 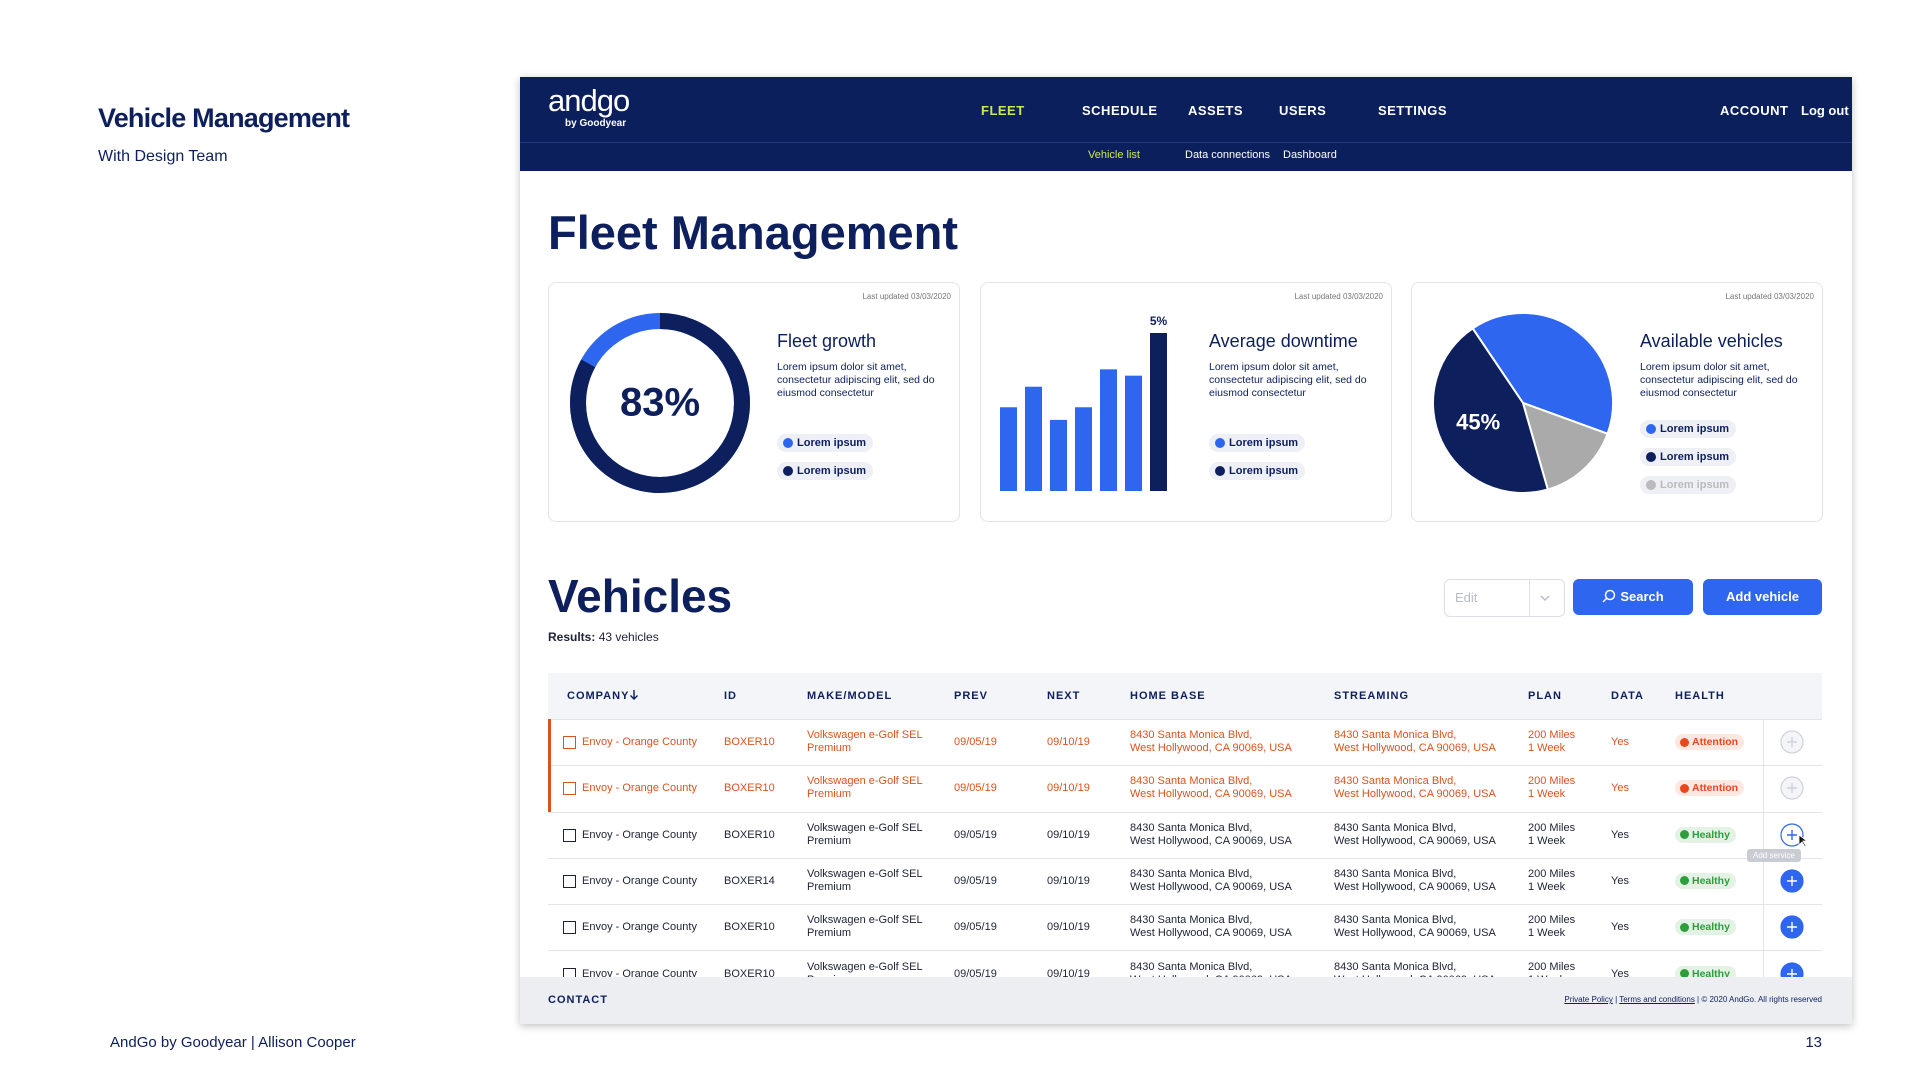 I want to click on column-header: HOME BASE, so click(x=1168, y=696).